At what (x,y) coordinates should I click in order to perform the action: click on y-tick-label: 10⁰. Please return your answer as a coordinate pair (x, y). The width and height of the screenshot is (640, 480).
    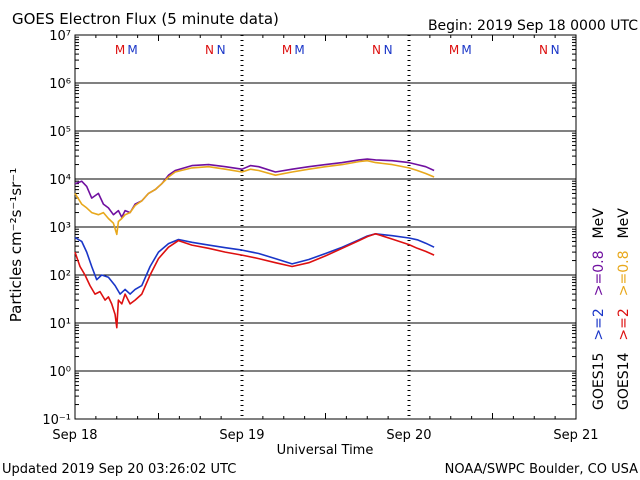
    Looking at the image, I should click on (60, 372).